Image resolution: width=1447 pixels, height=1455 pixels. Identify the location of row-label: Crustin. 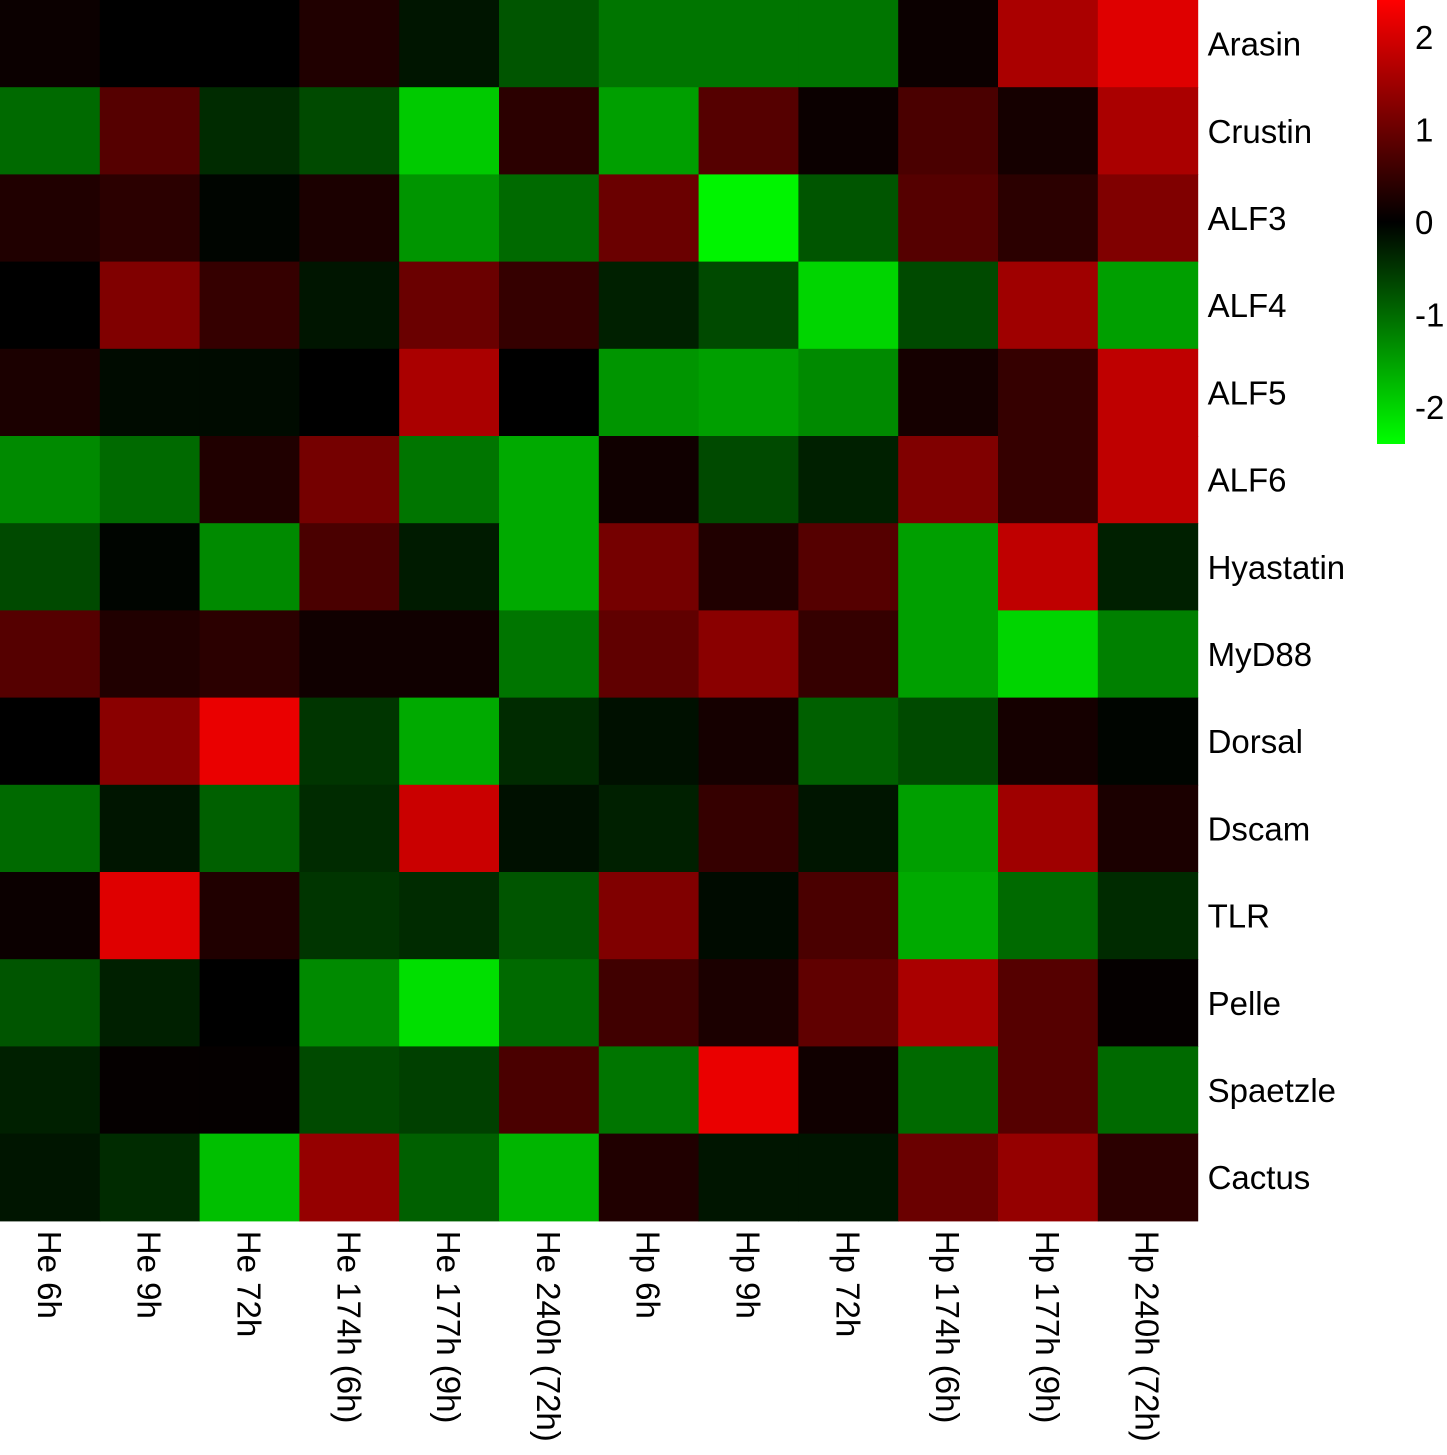
(1260, 131).